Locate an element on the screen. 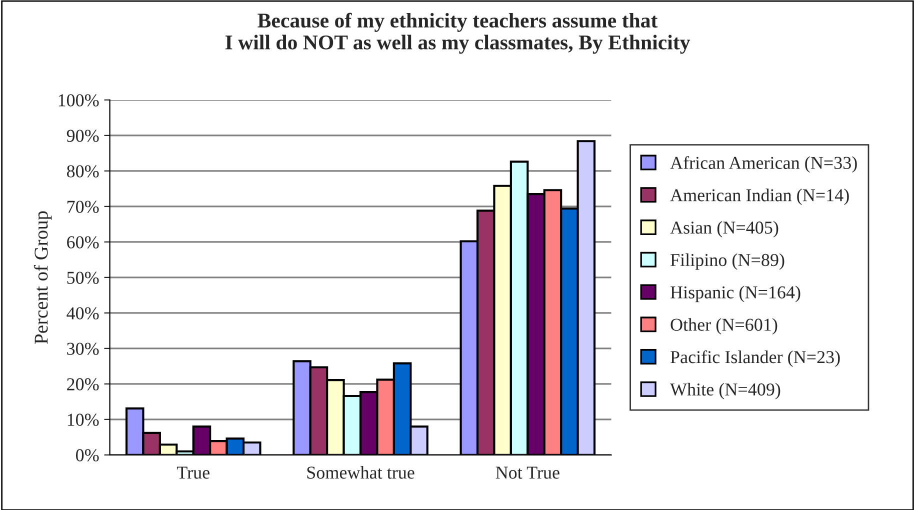 The width and height of the screenshot is (915, 510). y-axis-title: Percent of Group is located at coordinates (43, 277).